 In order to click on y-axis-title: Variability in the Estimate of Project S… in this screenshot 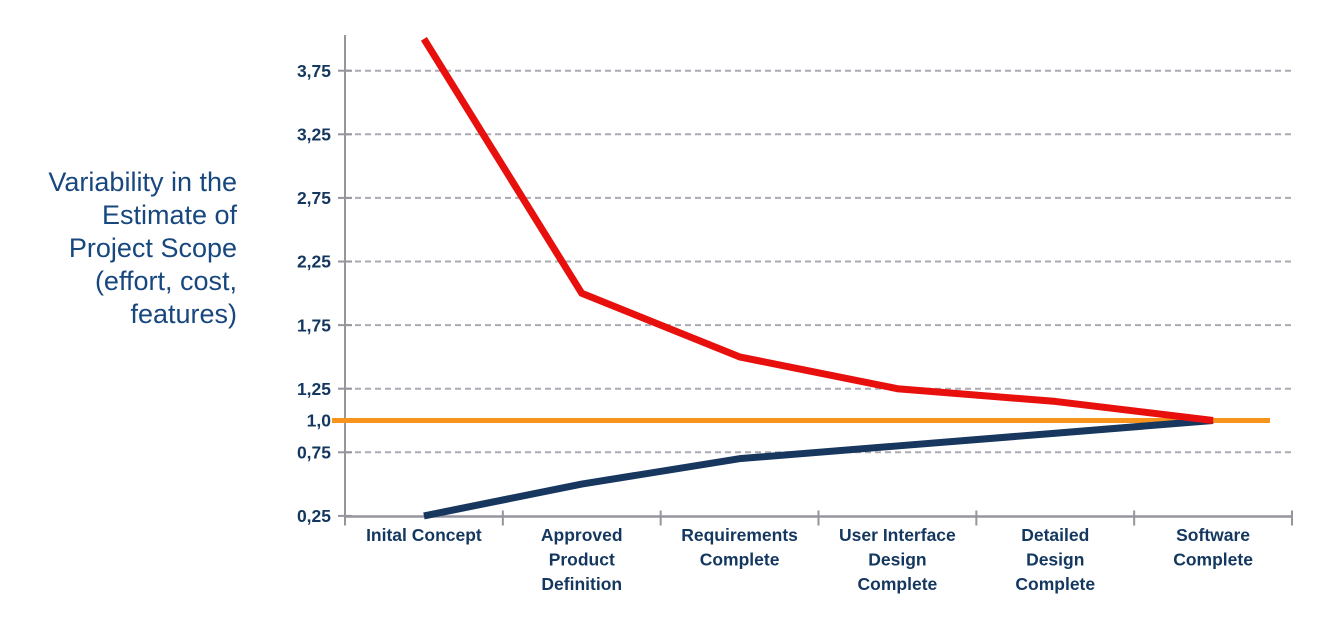, I will do `click(142, 248)`.